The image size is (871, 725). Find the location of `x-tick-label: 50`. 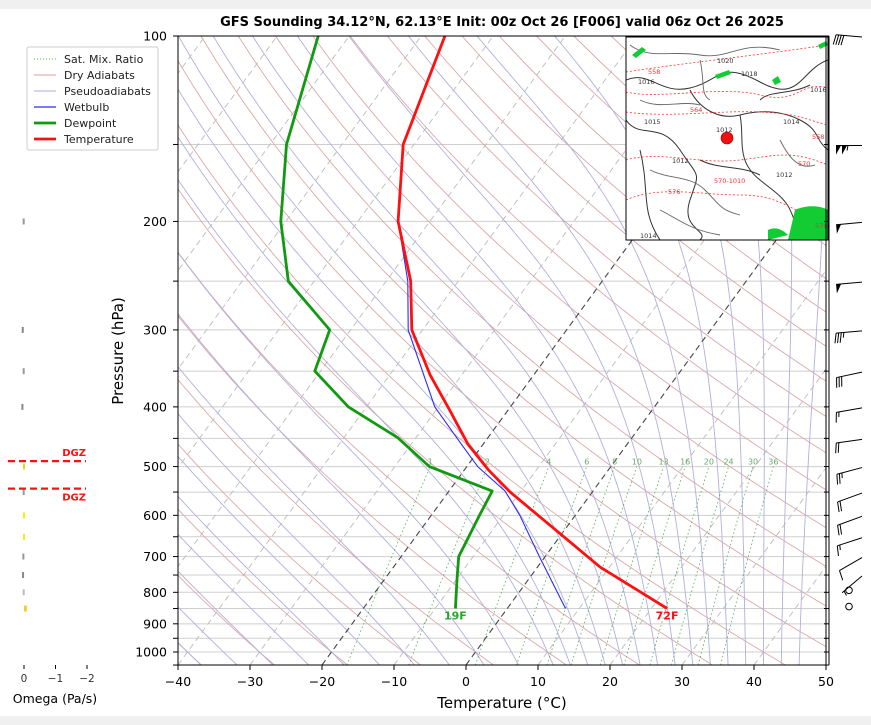

x-tick-label: 50 is located at coordinates (826, 681).